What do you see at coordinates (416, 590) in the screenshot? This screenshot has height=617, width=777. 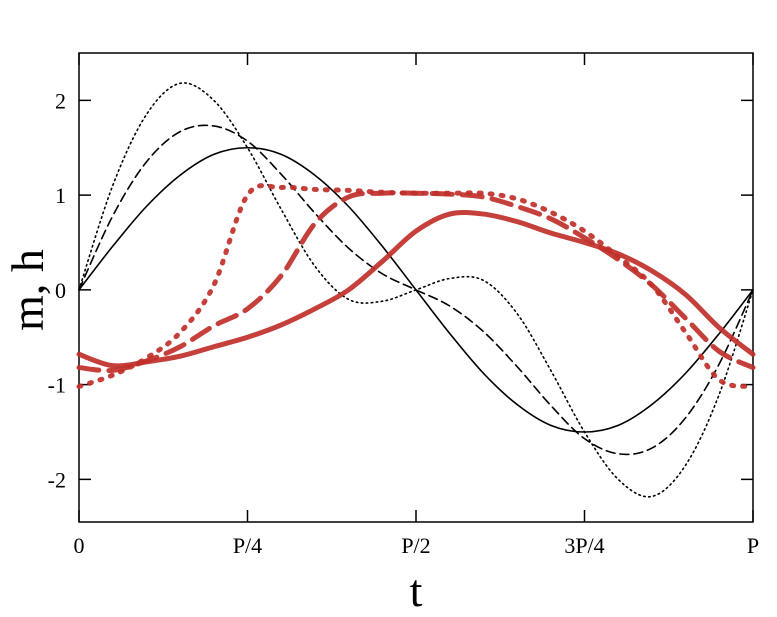 I see `x-axis-label: t` at bounding box center [416, 590].